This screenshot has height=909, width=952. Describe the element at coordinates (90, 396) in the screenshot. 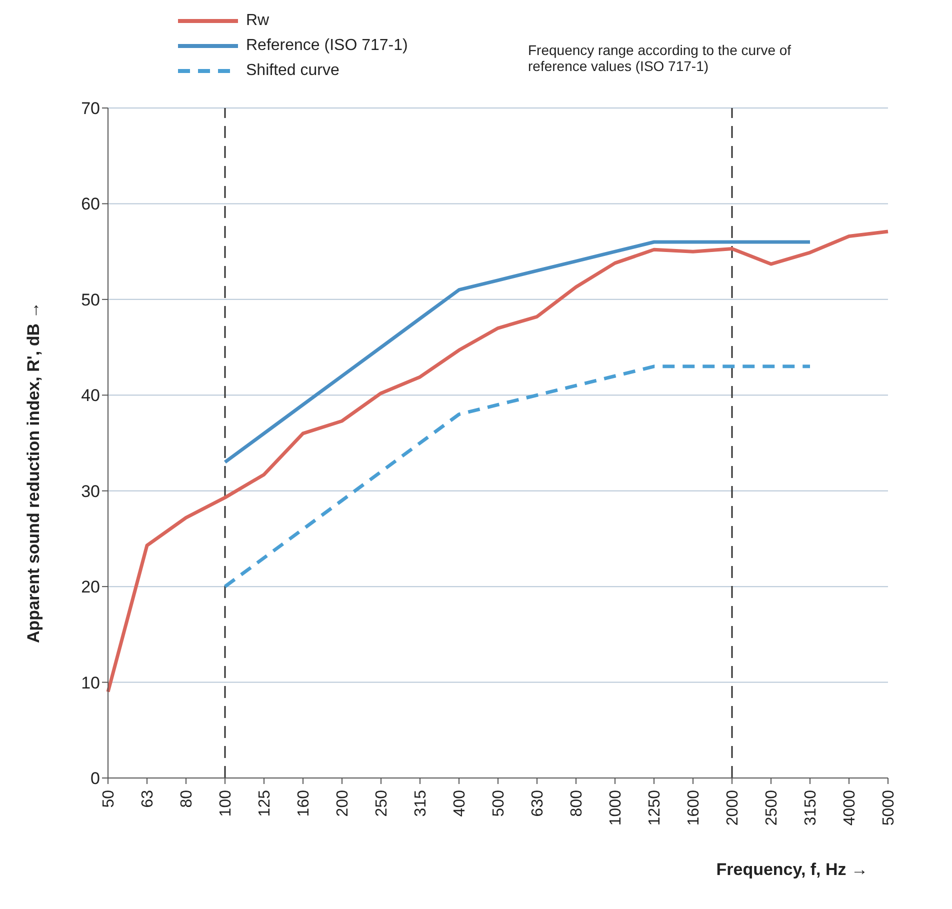

I see `y-tick-label: 40` at that location.